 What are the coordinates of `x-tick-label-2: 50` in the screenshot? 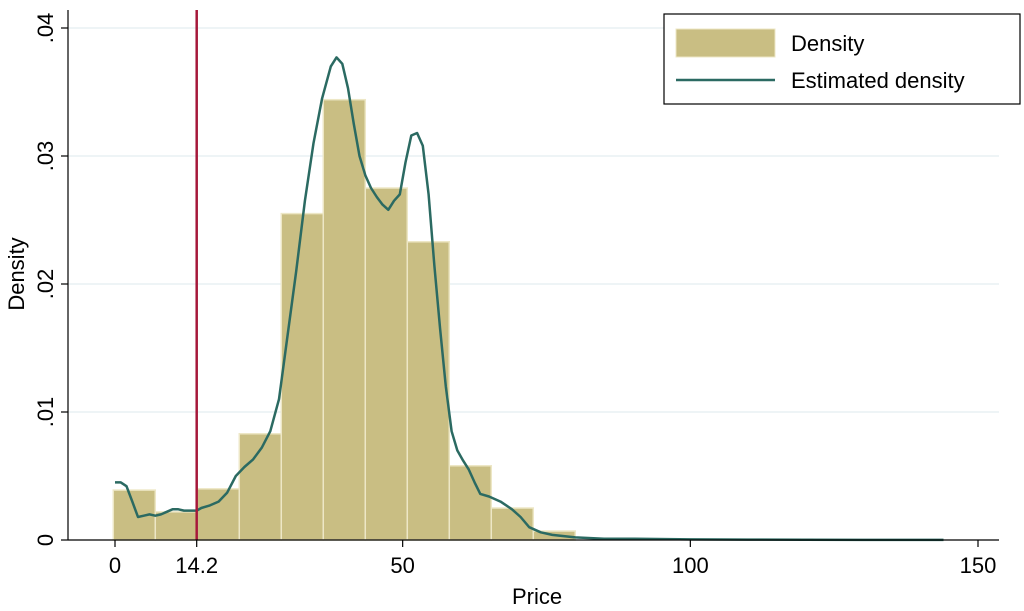 It's located at (402, 565).